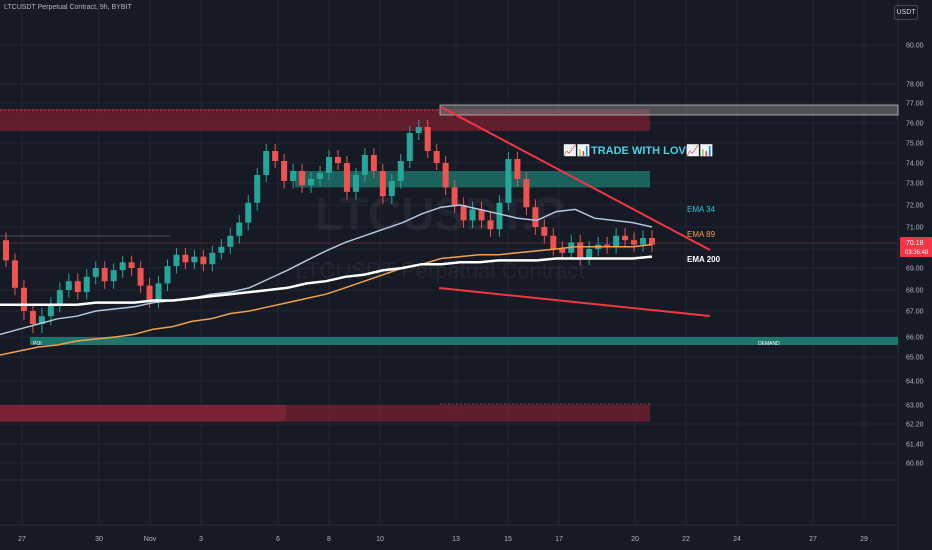 Image resolution: width=932 pixels, height=550 pixels. I want to click on ema34-label: EMA 34, so click(701, 209).